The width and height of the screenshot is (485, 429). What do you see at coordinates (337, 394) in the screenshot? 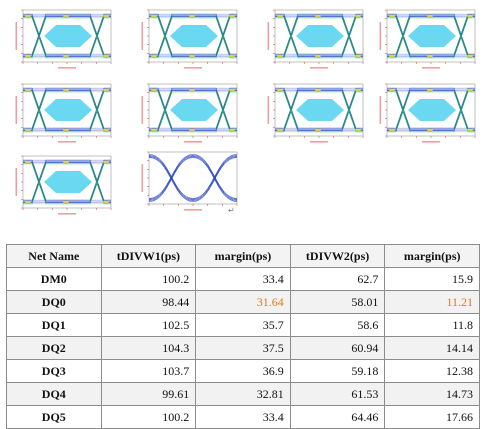
I see `tdivw2-cell: 61.53` at bounding box center [337, 394].